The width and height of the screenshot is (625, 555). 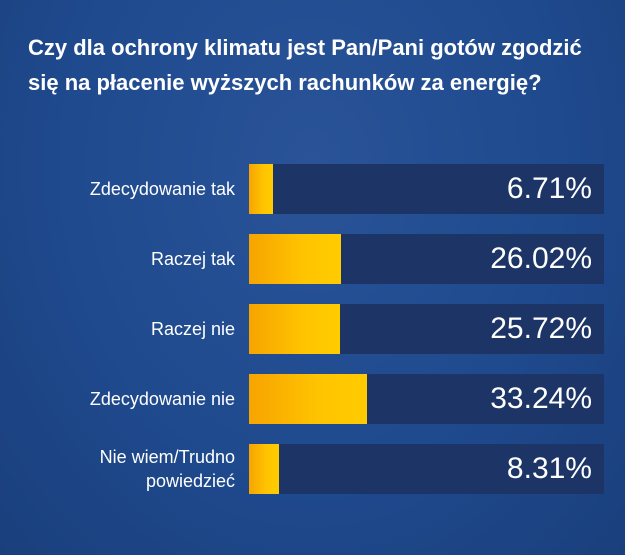 I want to click on bar-track: 33.24%, so click(x=426, y=399).